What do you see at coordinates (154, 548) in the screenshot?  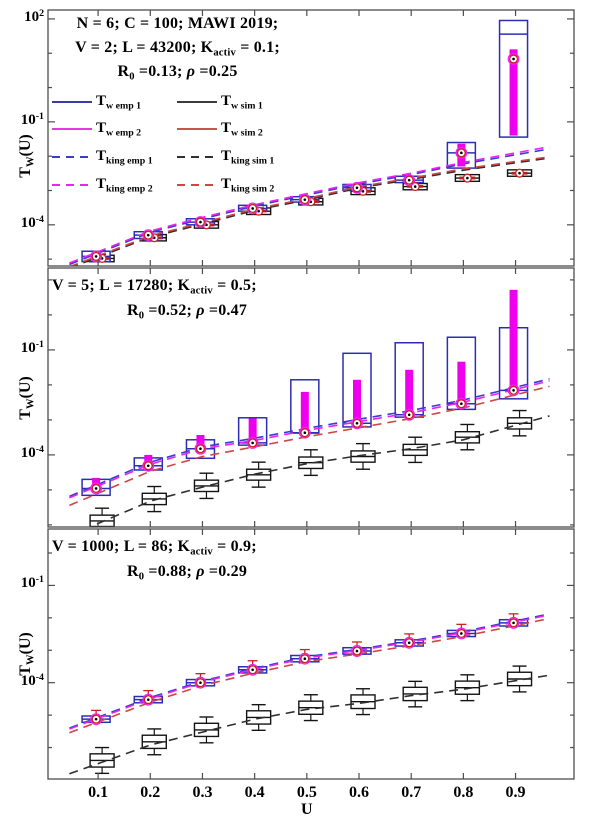 I see `annotation-line: V = 1000; L = 86; Kactiv = 0.9;` at bounding box center [154, 548].